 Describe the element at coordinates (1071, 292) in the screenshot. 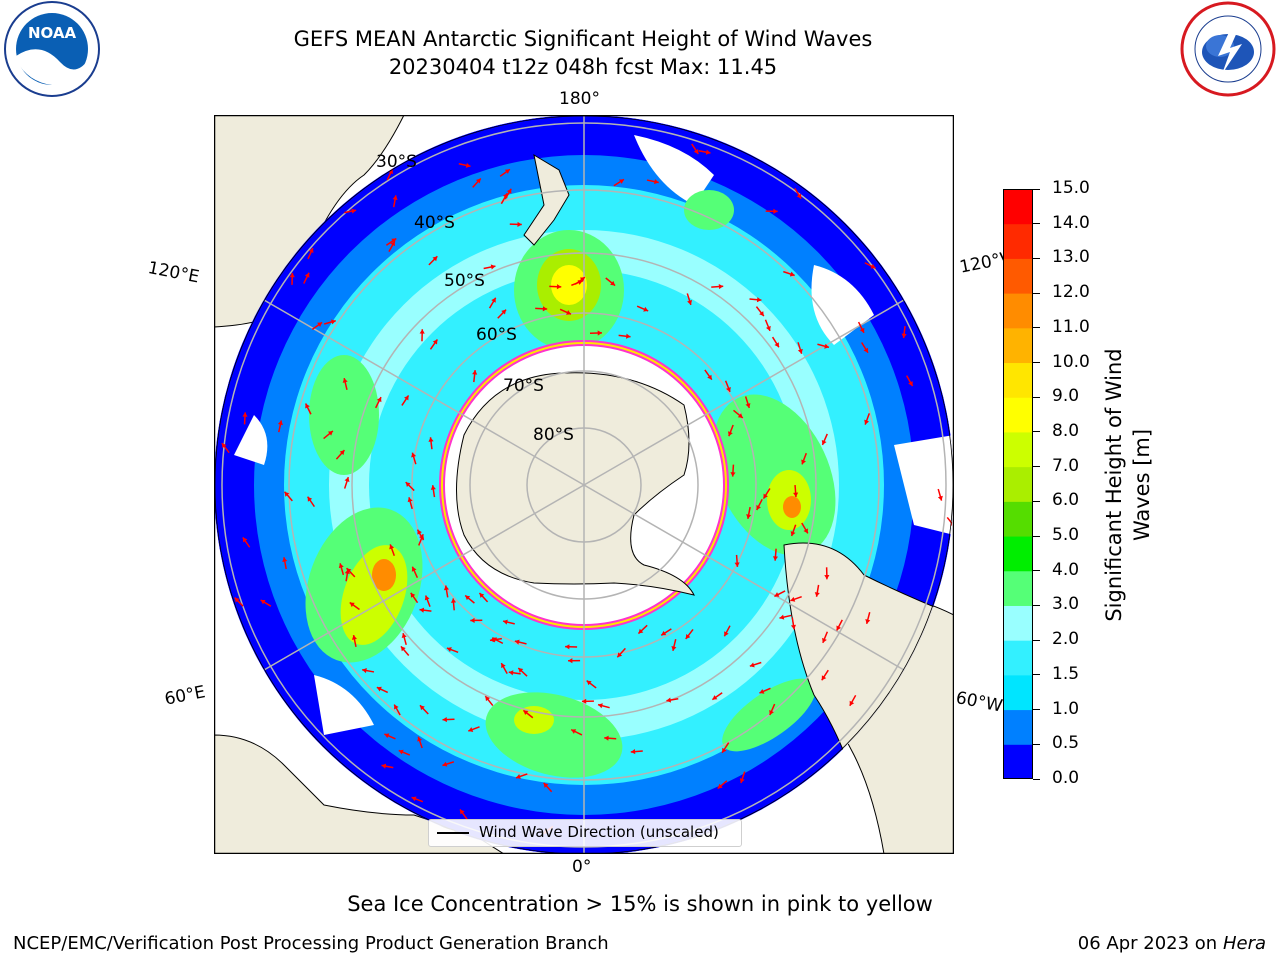

I see `colorbar-tick-label: 12.0` at that location.